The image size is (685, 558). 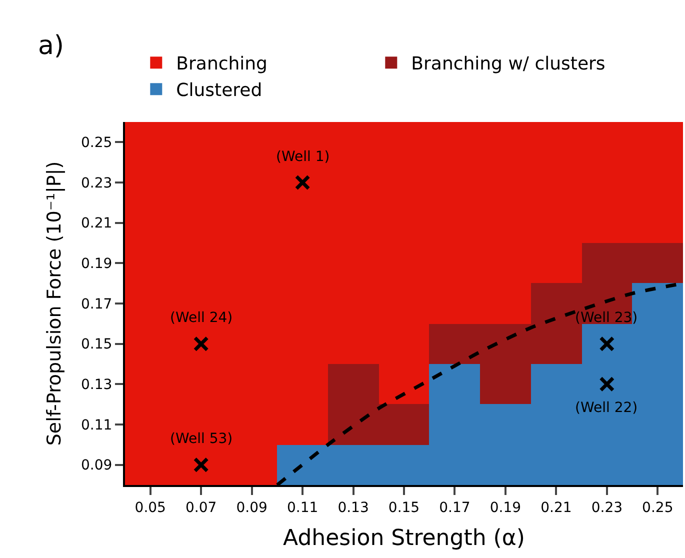 What do you see at coordinates (54, 303) in the screenshot?
I see `y-axis-title: Self-Propulsion Force (10⁻¹|P|)` at bounding box center [54, 303].